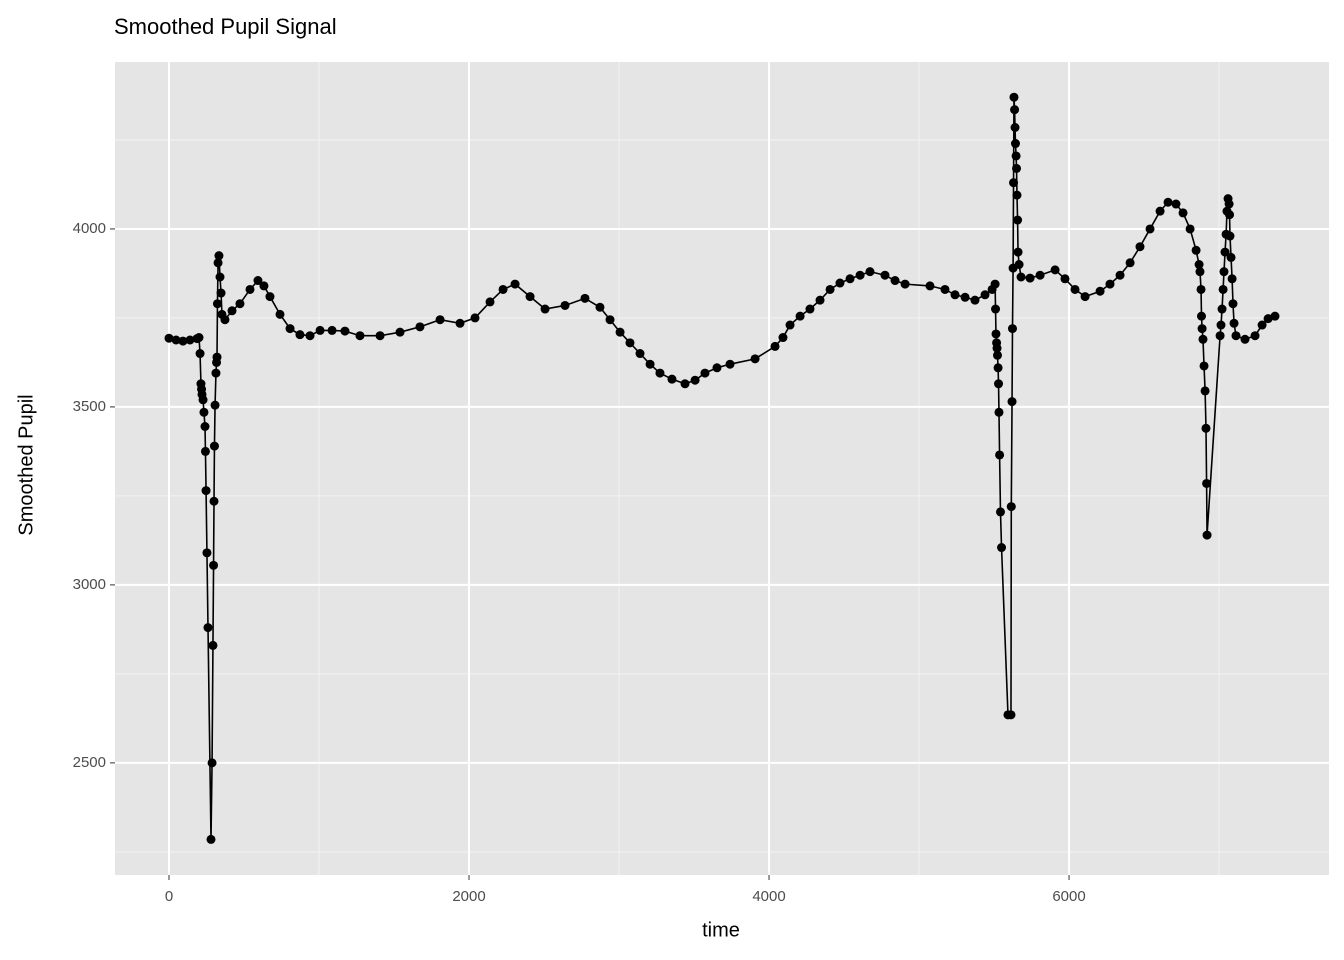  What do you see at coordinates (768, 896) in the screenshot?
I see `x-tick-label: 4000` at bounding box center [768, 896].